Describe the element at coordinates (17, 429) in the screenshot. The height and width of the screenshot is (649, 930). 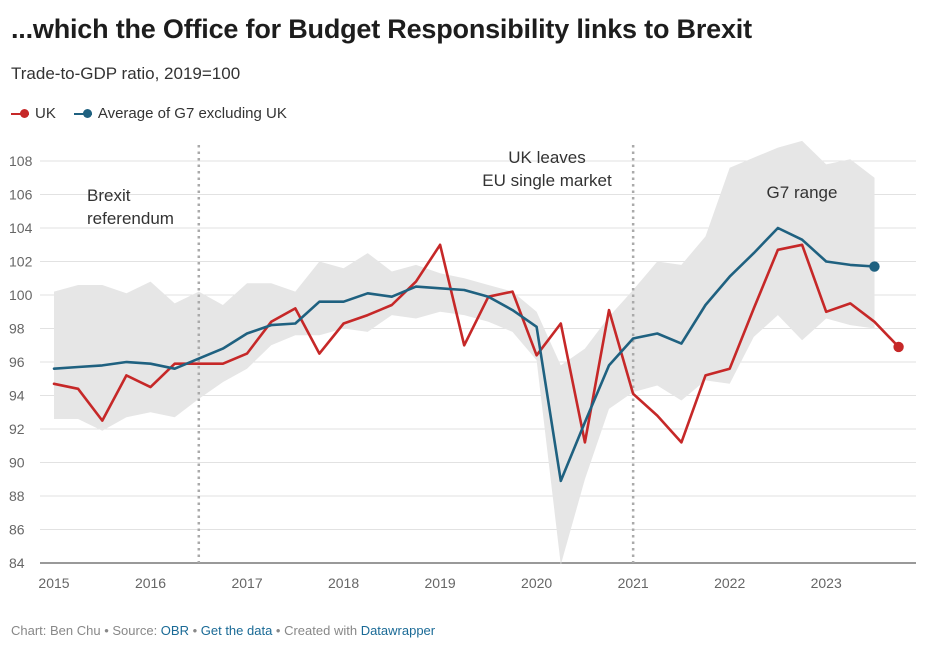
I see `y-tick-label: 92` at that location.